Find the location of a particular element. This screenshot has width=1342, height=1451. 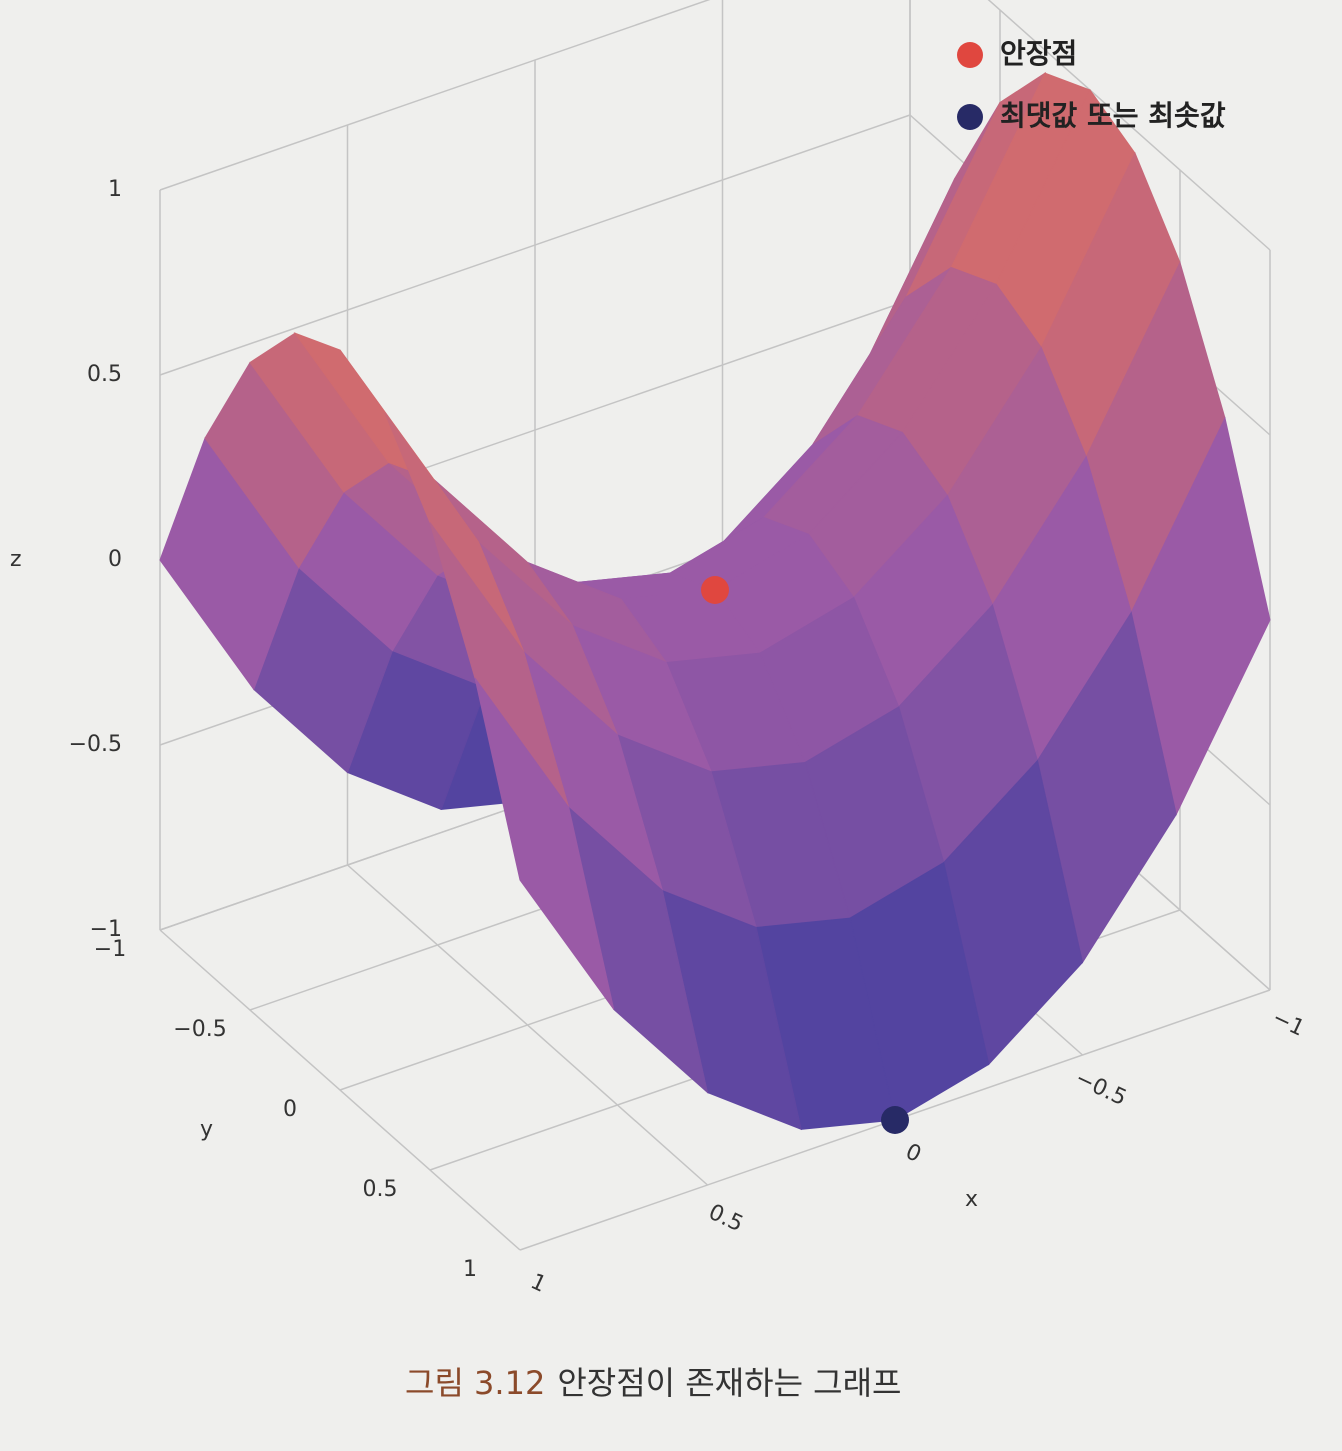

caption-text: 안장점이 존재하는 그래프 is located at coordinates (729, 1383).